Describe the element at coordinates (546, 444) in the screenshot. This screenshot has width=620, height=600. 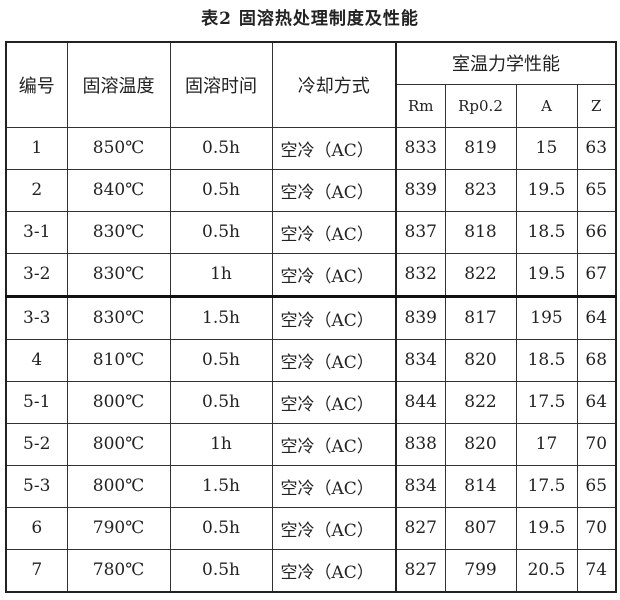
I see `cell-a: 17` at that location.